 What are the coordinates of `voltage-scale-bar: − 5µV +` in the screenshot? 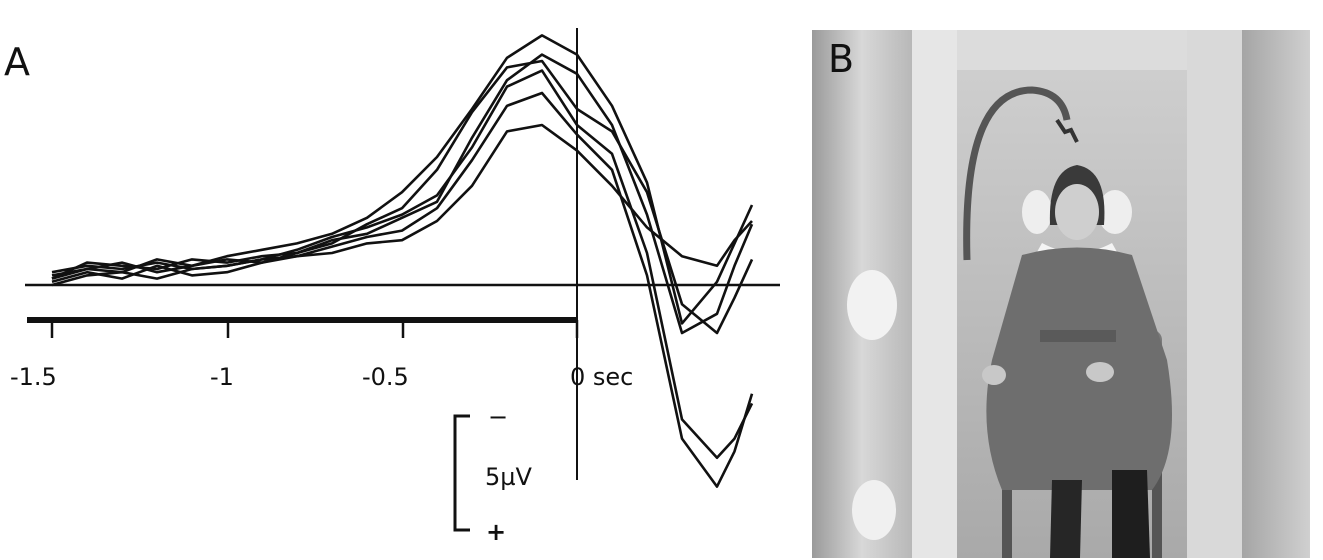 It's located at (493, 474).